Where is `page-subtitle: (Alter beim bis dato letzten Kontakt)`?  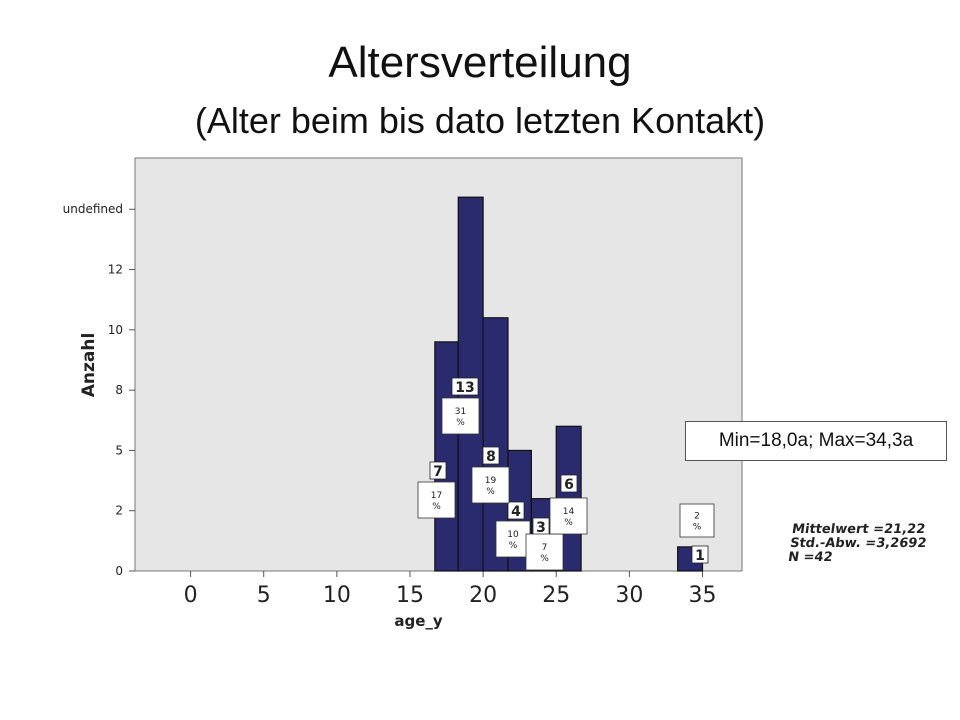
page-subtitle: (Alter beim bis dato letzten Kontakt) is located at coordinates (480, 120).